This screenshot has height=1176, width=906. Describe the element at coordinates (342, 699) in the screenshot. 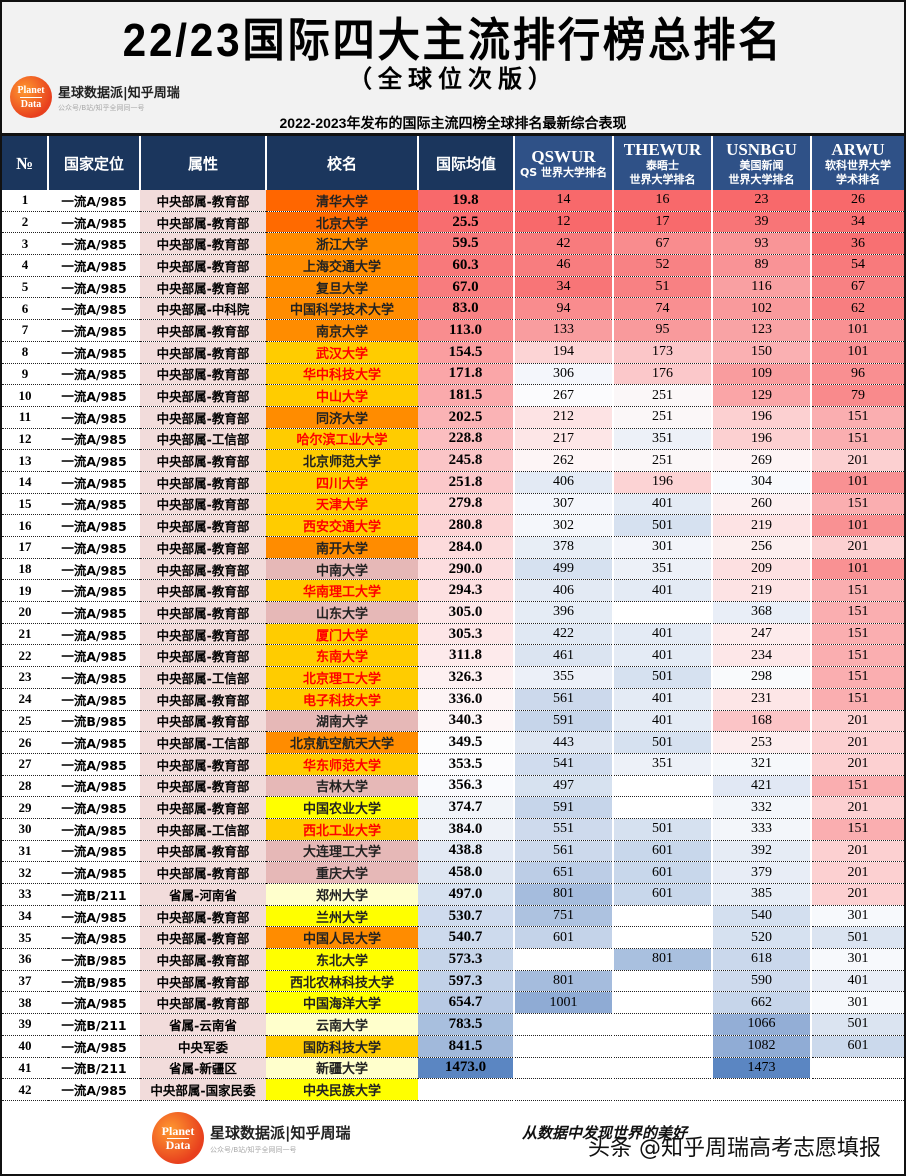

I see `school-name: 电子科技大学` at that location.